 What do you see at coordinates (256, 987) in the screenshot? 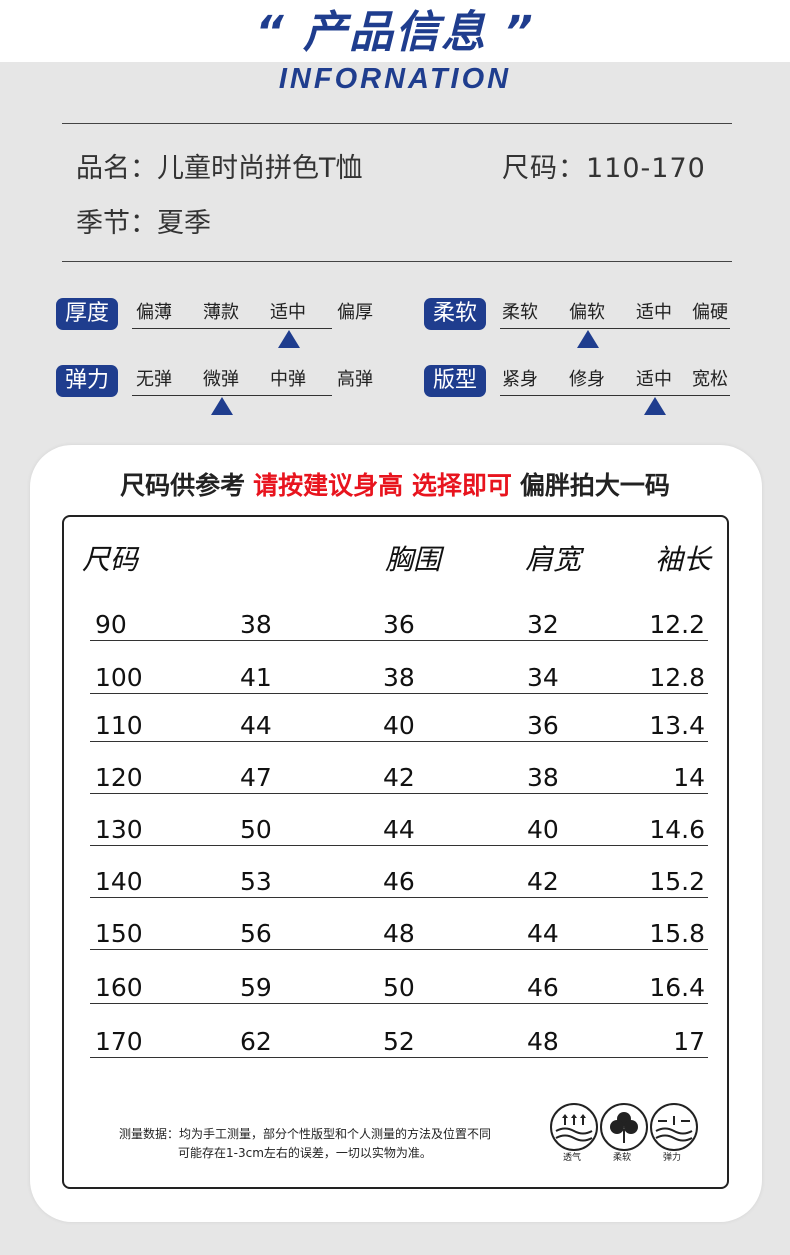
I see `table-cell: 59` at bounding box center [256, 987].